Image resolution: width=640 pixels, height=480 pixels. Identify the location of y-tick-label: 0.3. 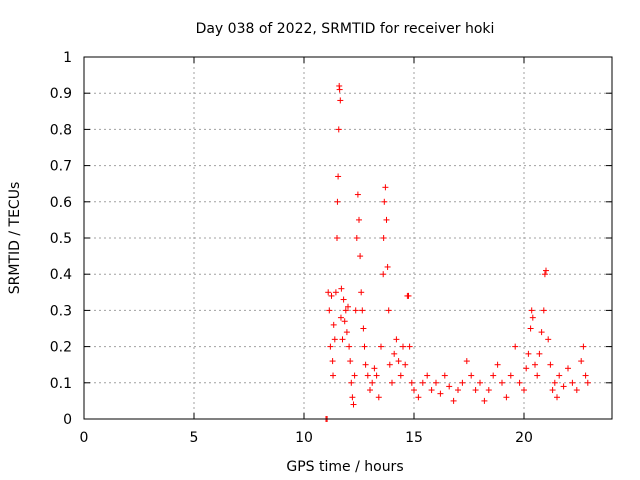
(61, 311).